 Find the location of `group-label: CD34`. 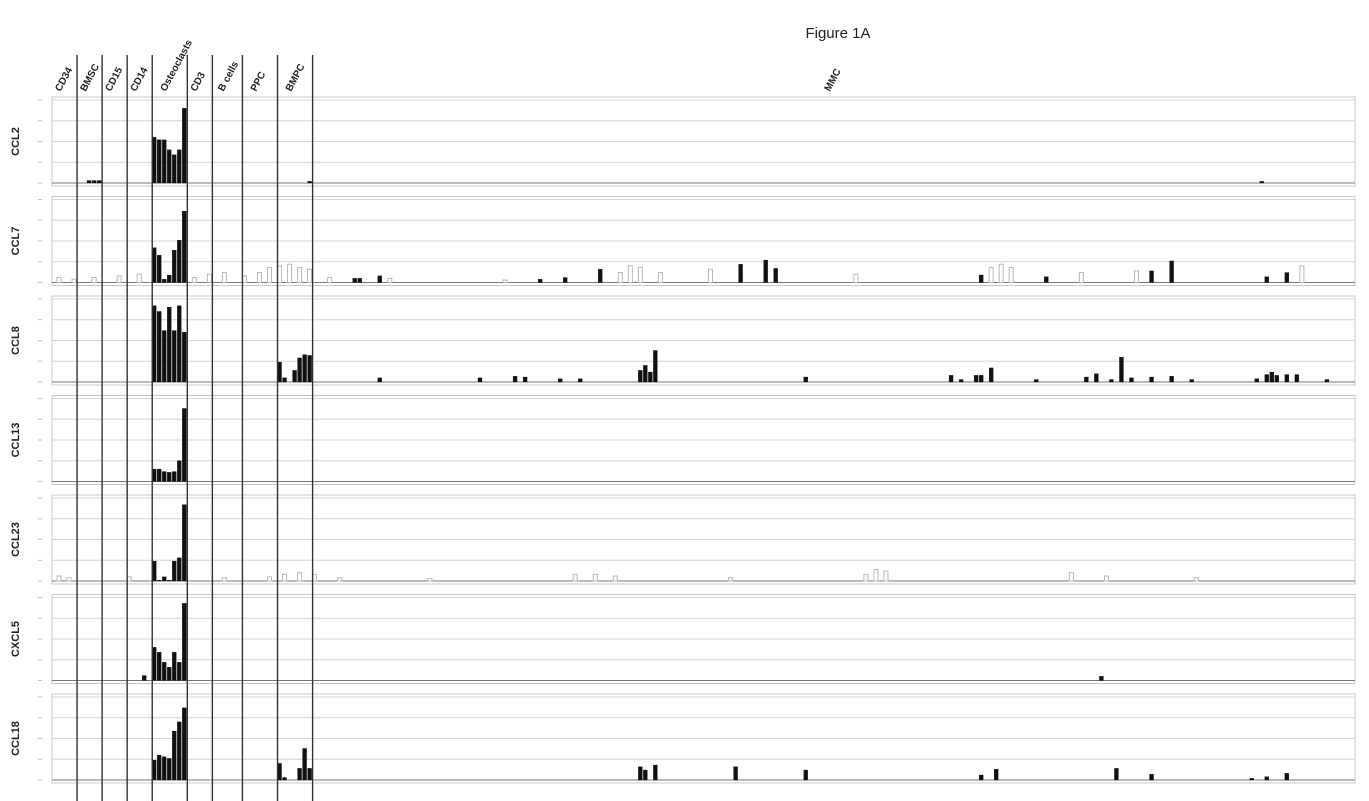

group-label: CD34 is located at coordinates (64, 79).